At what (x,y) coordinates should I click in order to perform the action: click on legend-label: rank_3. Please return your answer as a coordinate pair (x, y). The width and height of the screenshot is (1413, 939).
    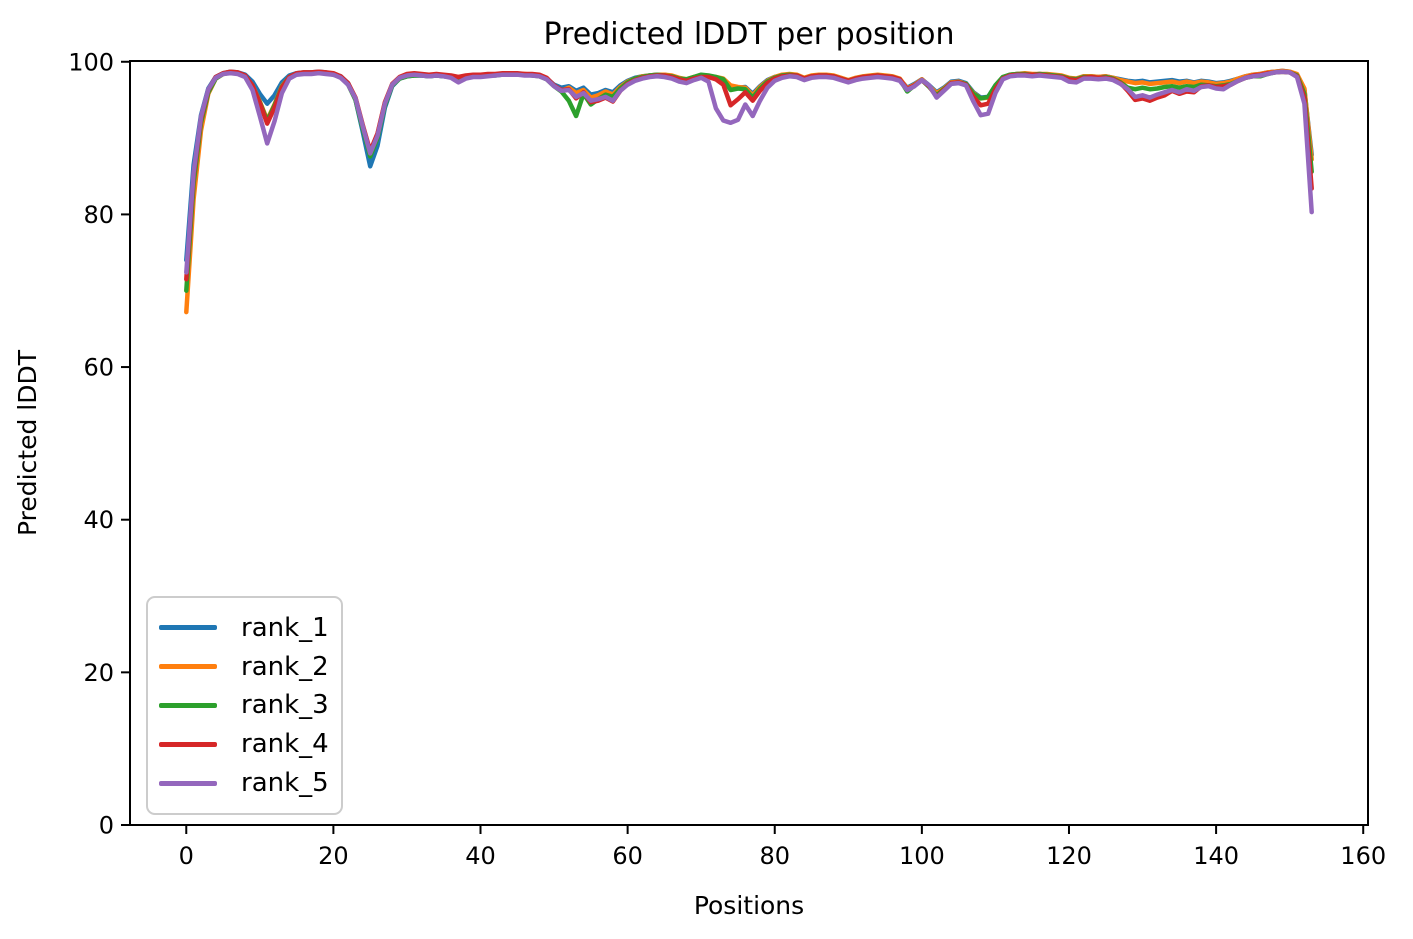
    Looking at the image, I should click on (285, 705).